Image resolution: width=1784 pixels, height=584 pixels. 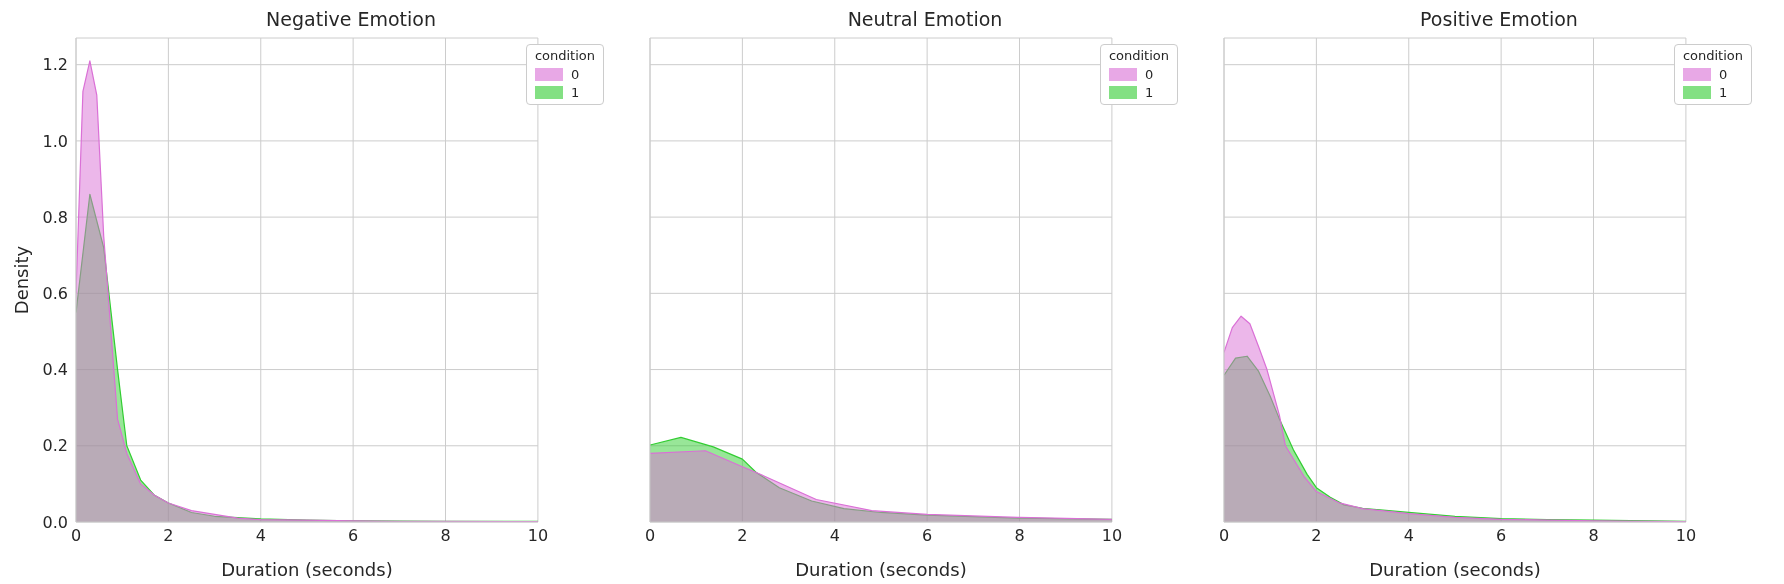 I want to click on y-tick-label: 0.8, so click(x=55, y=217).